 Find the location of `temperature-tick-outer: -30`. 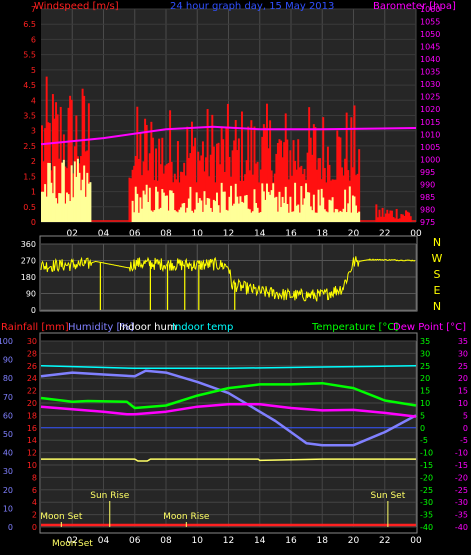

temperature-tick-outer: -30 is located at coordinates (461, 502).